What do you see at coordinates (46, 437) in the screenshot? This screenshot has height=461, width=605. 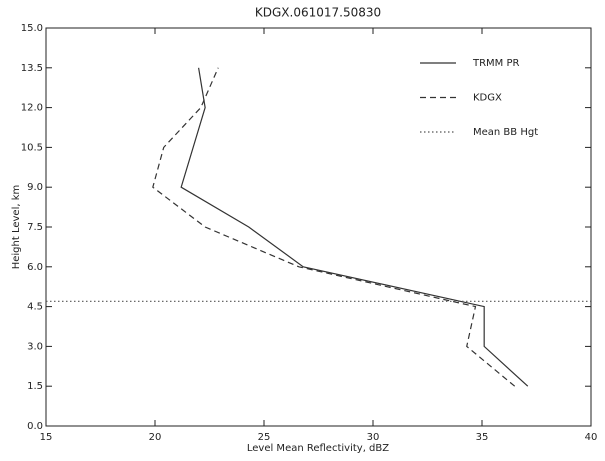 I see `x-tick-label: 15` at bounding box center [46, 437].